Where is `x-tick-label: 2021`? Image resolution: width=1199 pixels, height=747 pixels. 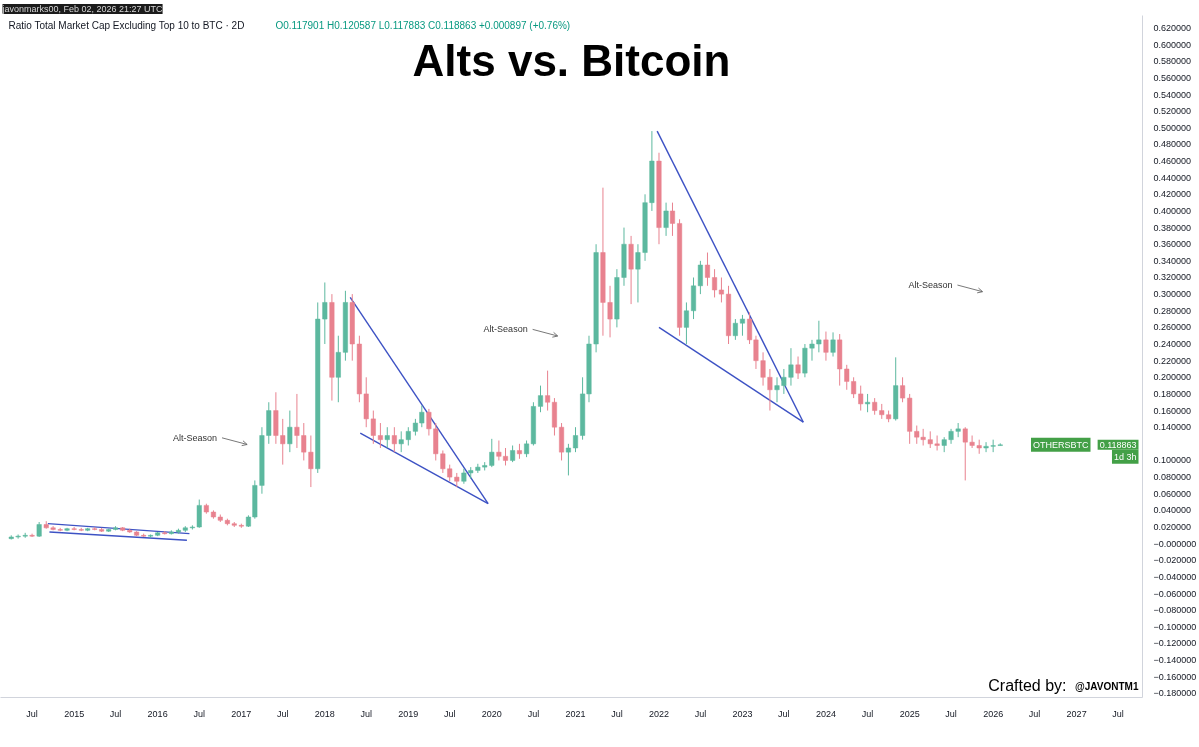
x-tick-label: 2021 is located at coordinates (575, 713).